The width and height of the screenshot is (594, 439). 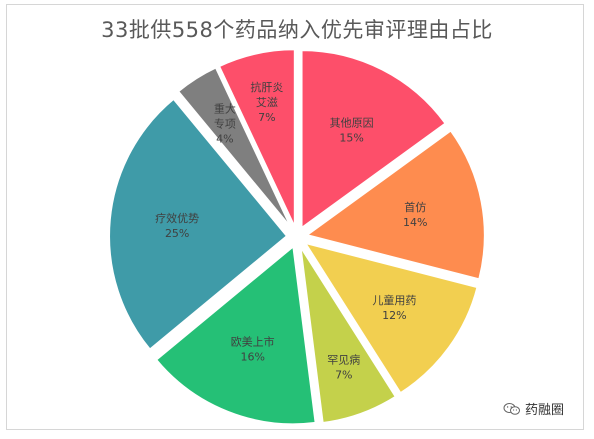 I want to click on slice-category-label: 其他原因, so click(x=352, y=122).